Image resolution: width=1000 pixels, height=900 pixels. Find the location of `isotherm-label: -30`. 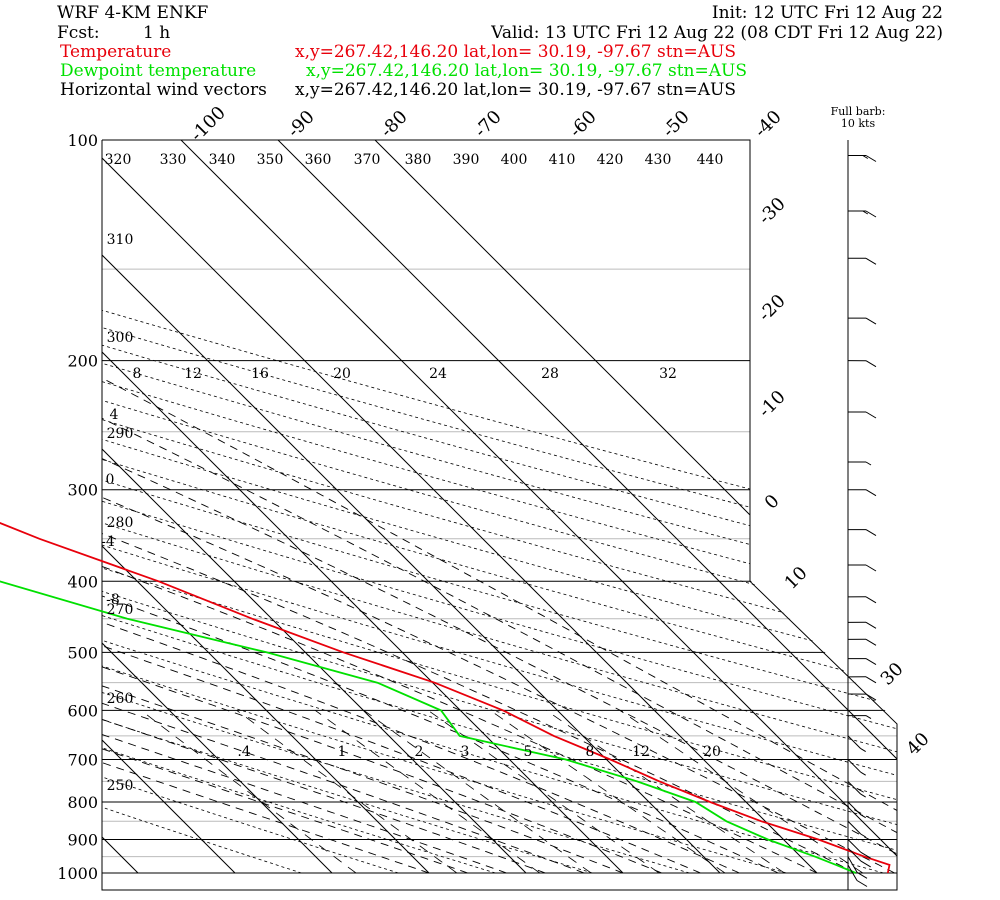

isotherm-label: -30 is located at coordinates (771, 210).